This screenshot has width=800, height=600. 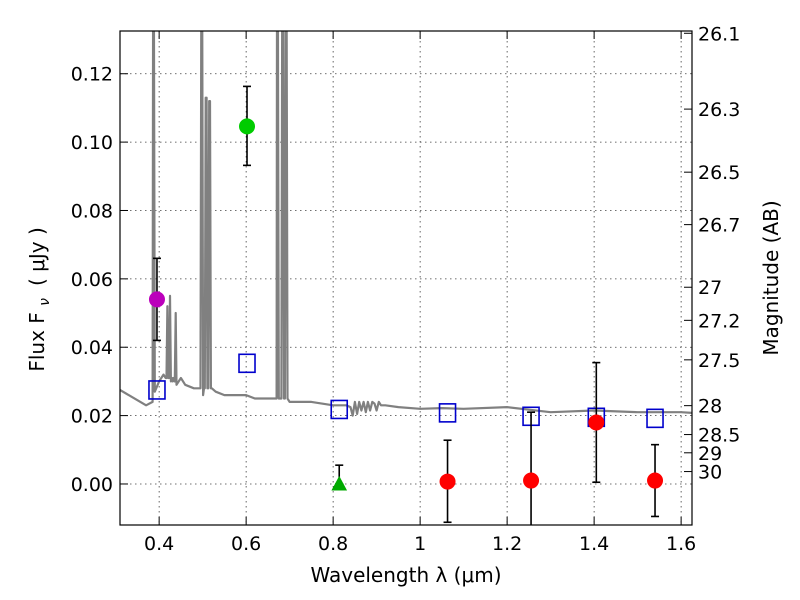 I want to click on mag-tick-label: 26.5, so click(x=719, y=173).